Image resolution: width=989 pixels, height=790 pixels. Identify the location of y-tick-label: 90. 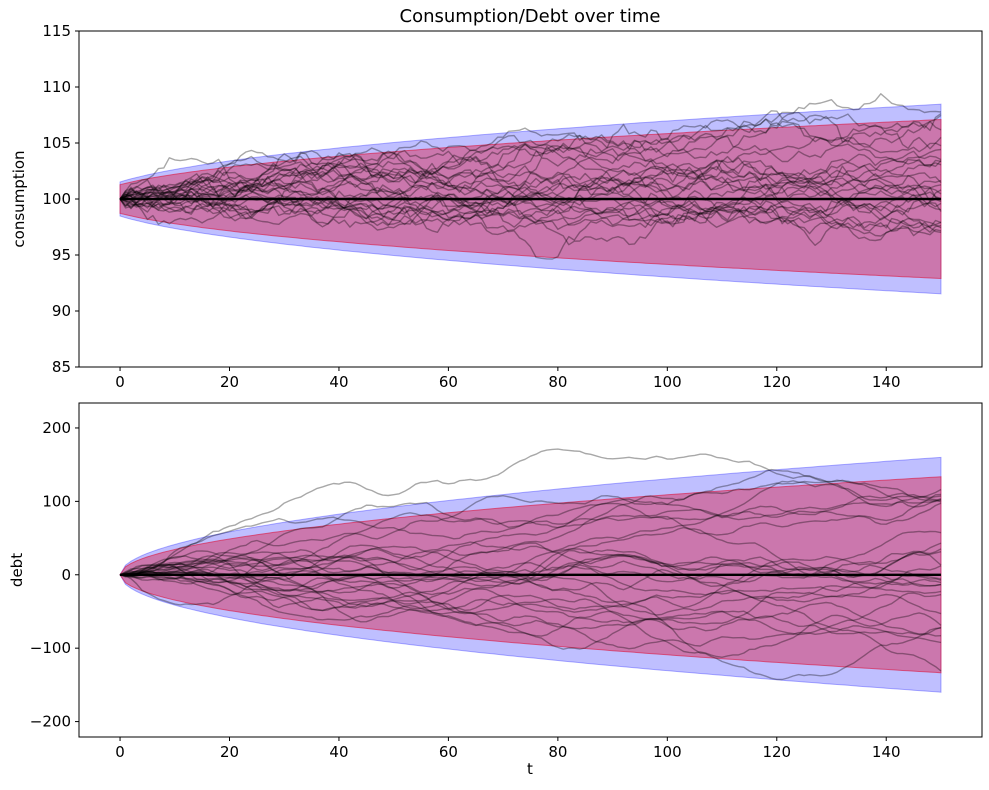
(61, 311).